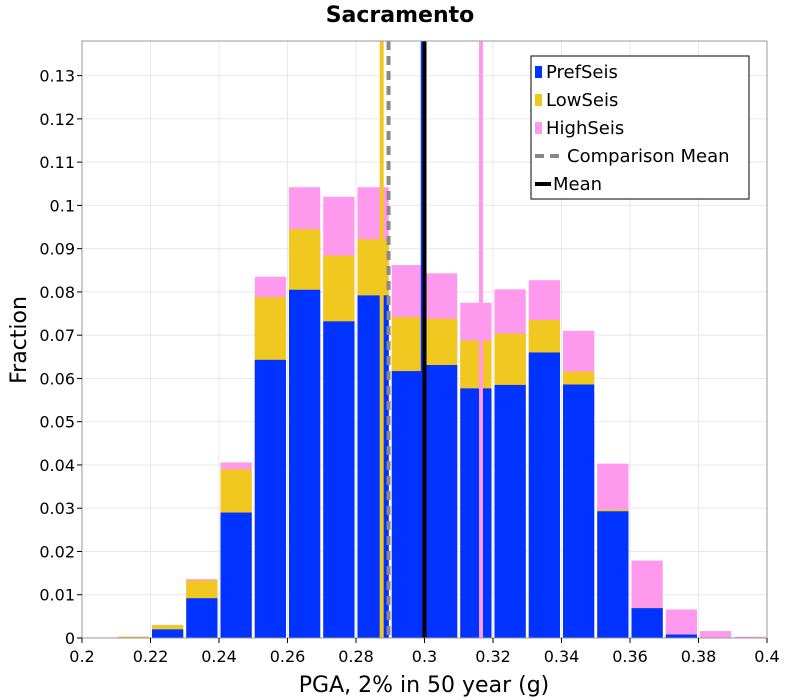 This screenshot has width=800, height=700. Describe the element at coordinates (538, 128) in the screenshot. I see `legend-swatch-highseis` at that location.